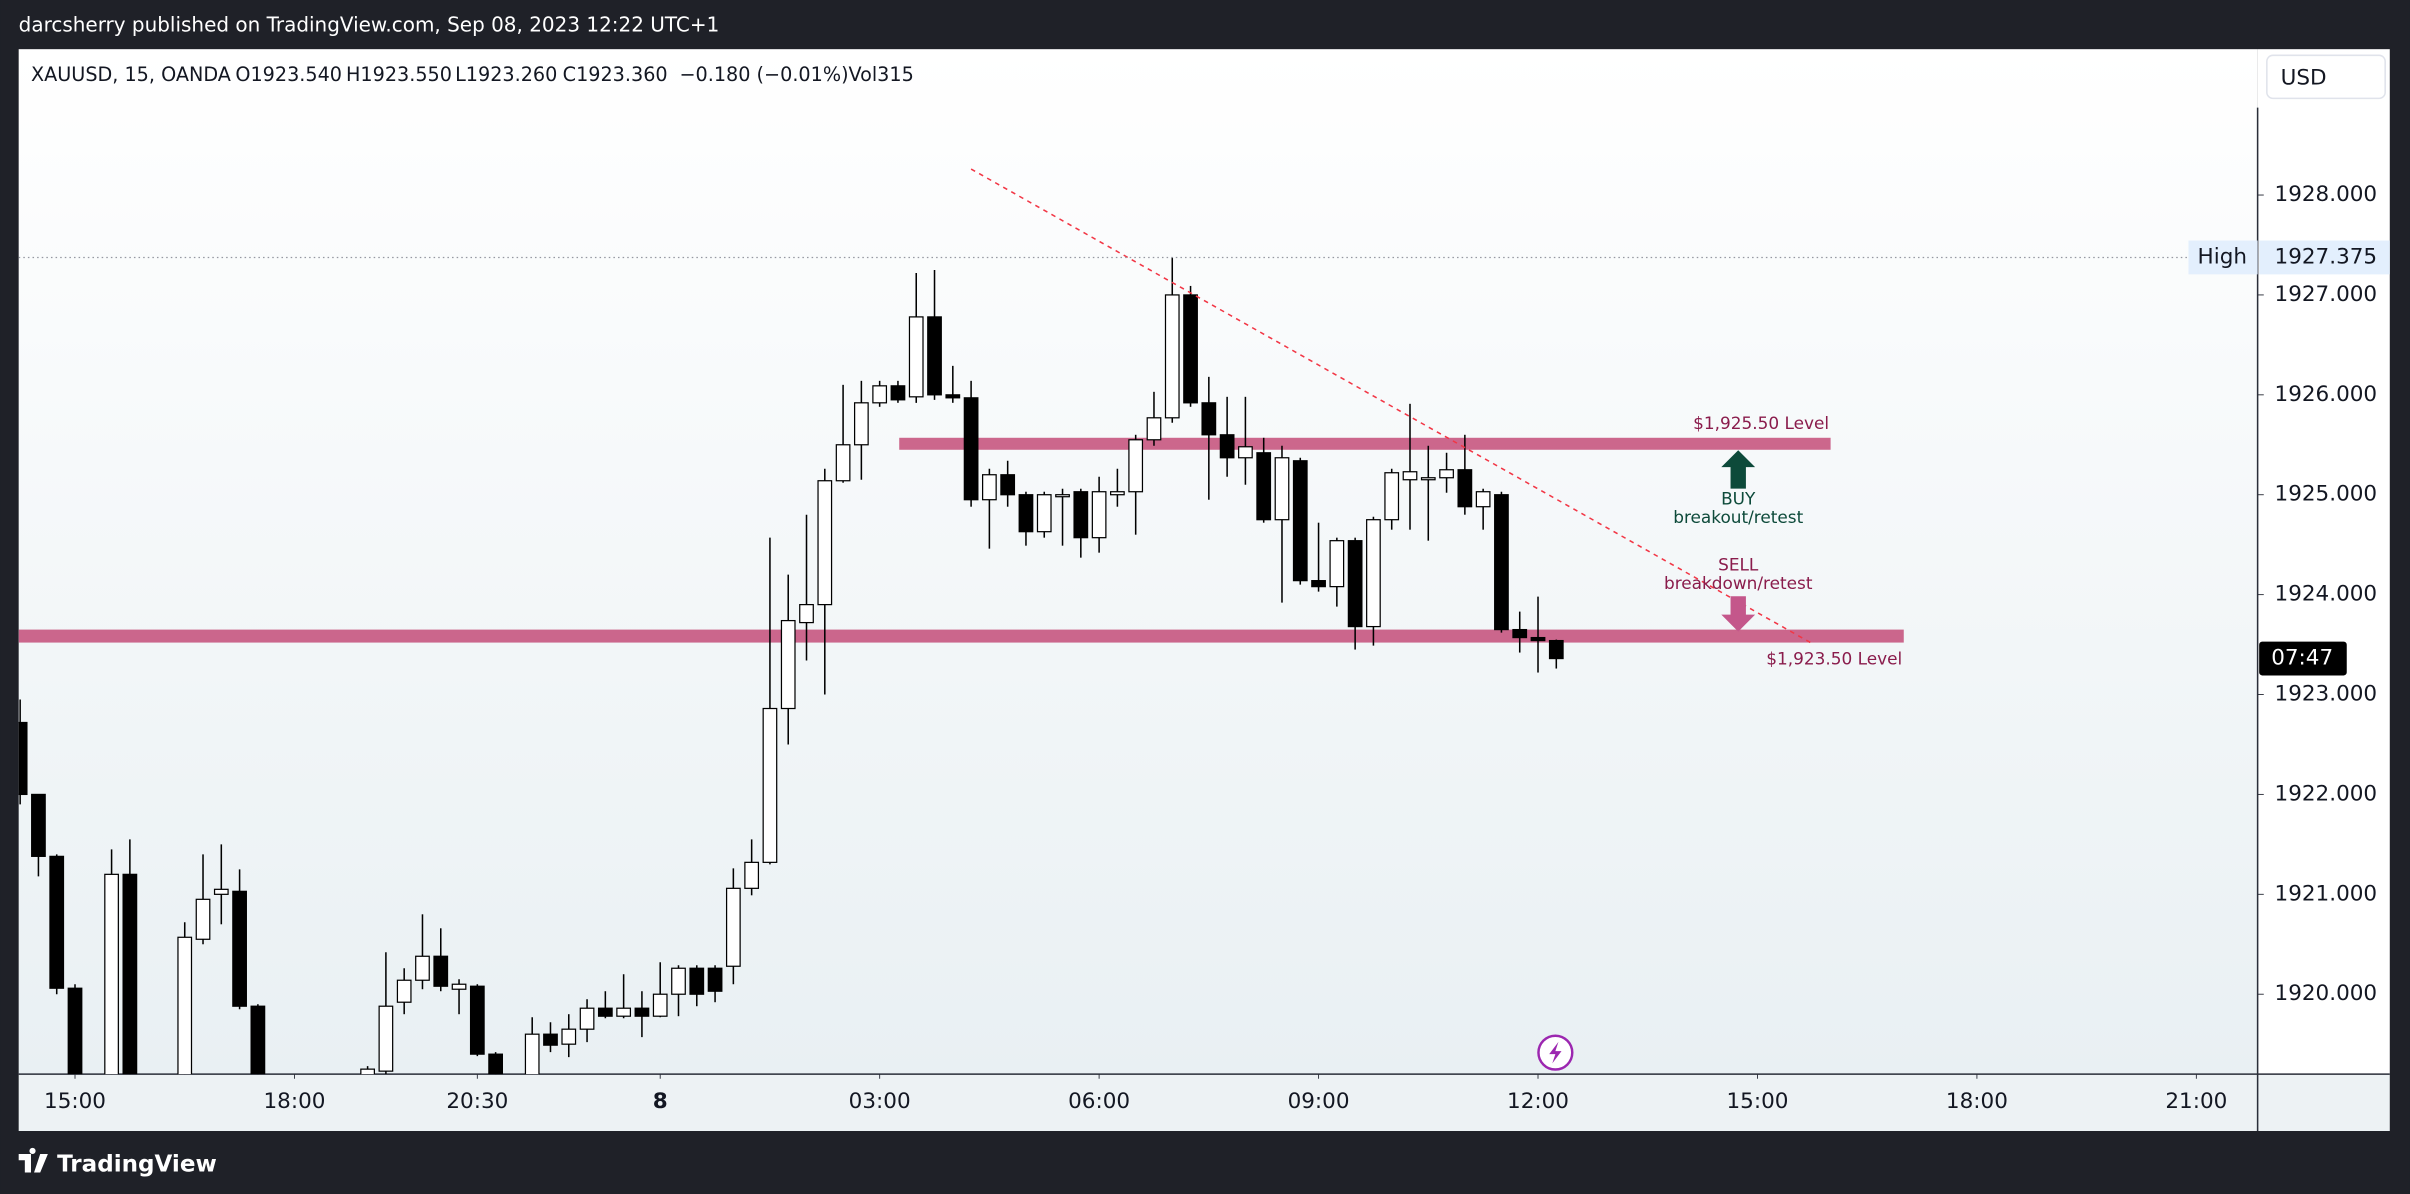  Describe the element at coordinates (880, 74) in the screenshot. I see `legend-item: Vol315` at that location.